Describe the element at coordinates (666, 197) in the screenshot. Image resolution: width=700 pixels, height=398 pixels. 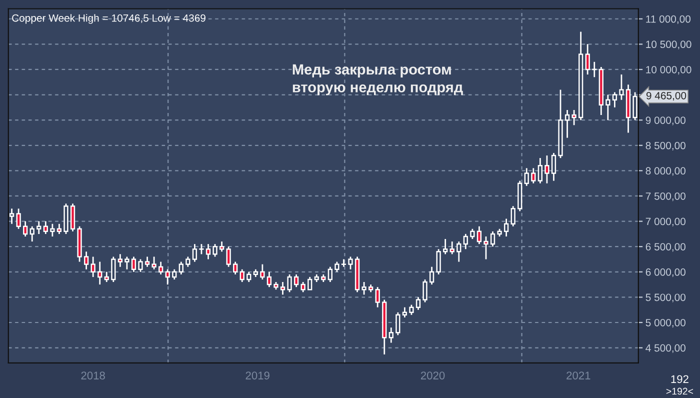
I see `y-tick-label: 7 500,00` at that location.